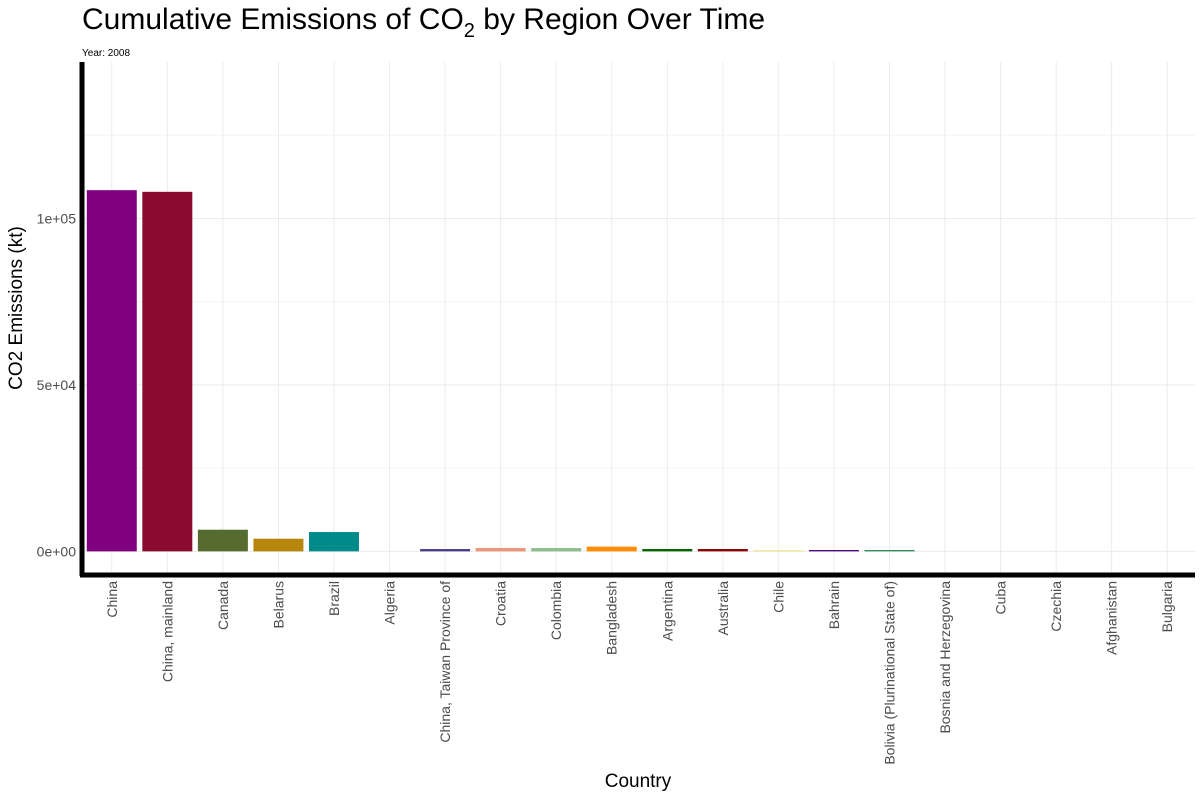 This screenshot has width=1200, height=800. I want to click on x-tick-label: Croatia, so click(501, 603).